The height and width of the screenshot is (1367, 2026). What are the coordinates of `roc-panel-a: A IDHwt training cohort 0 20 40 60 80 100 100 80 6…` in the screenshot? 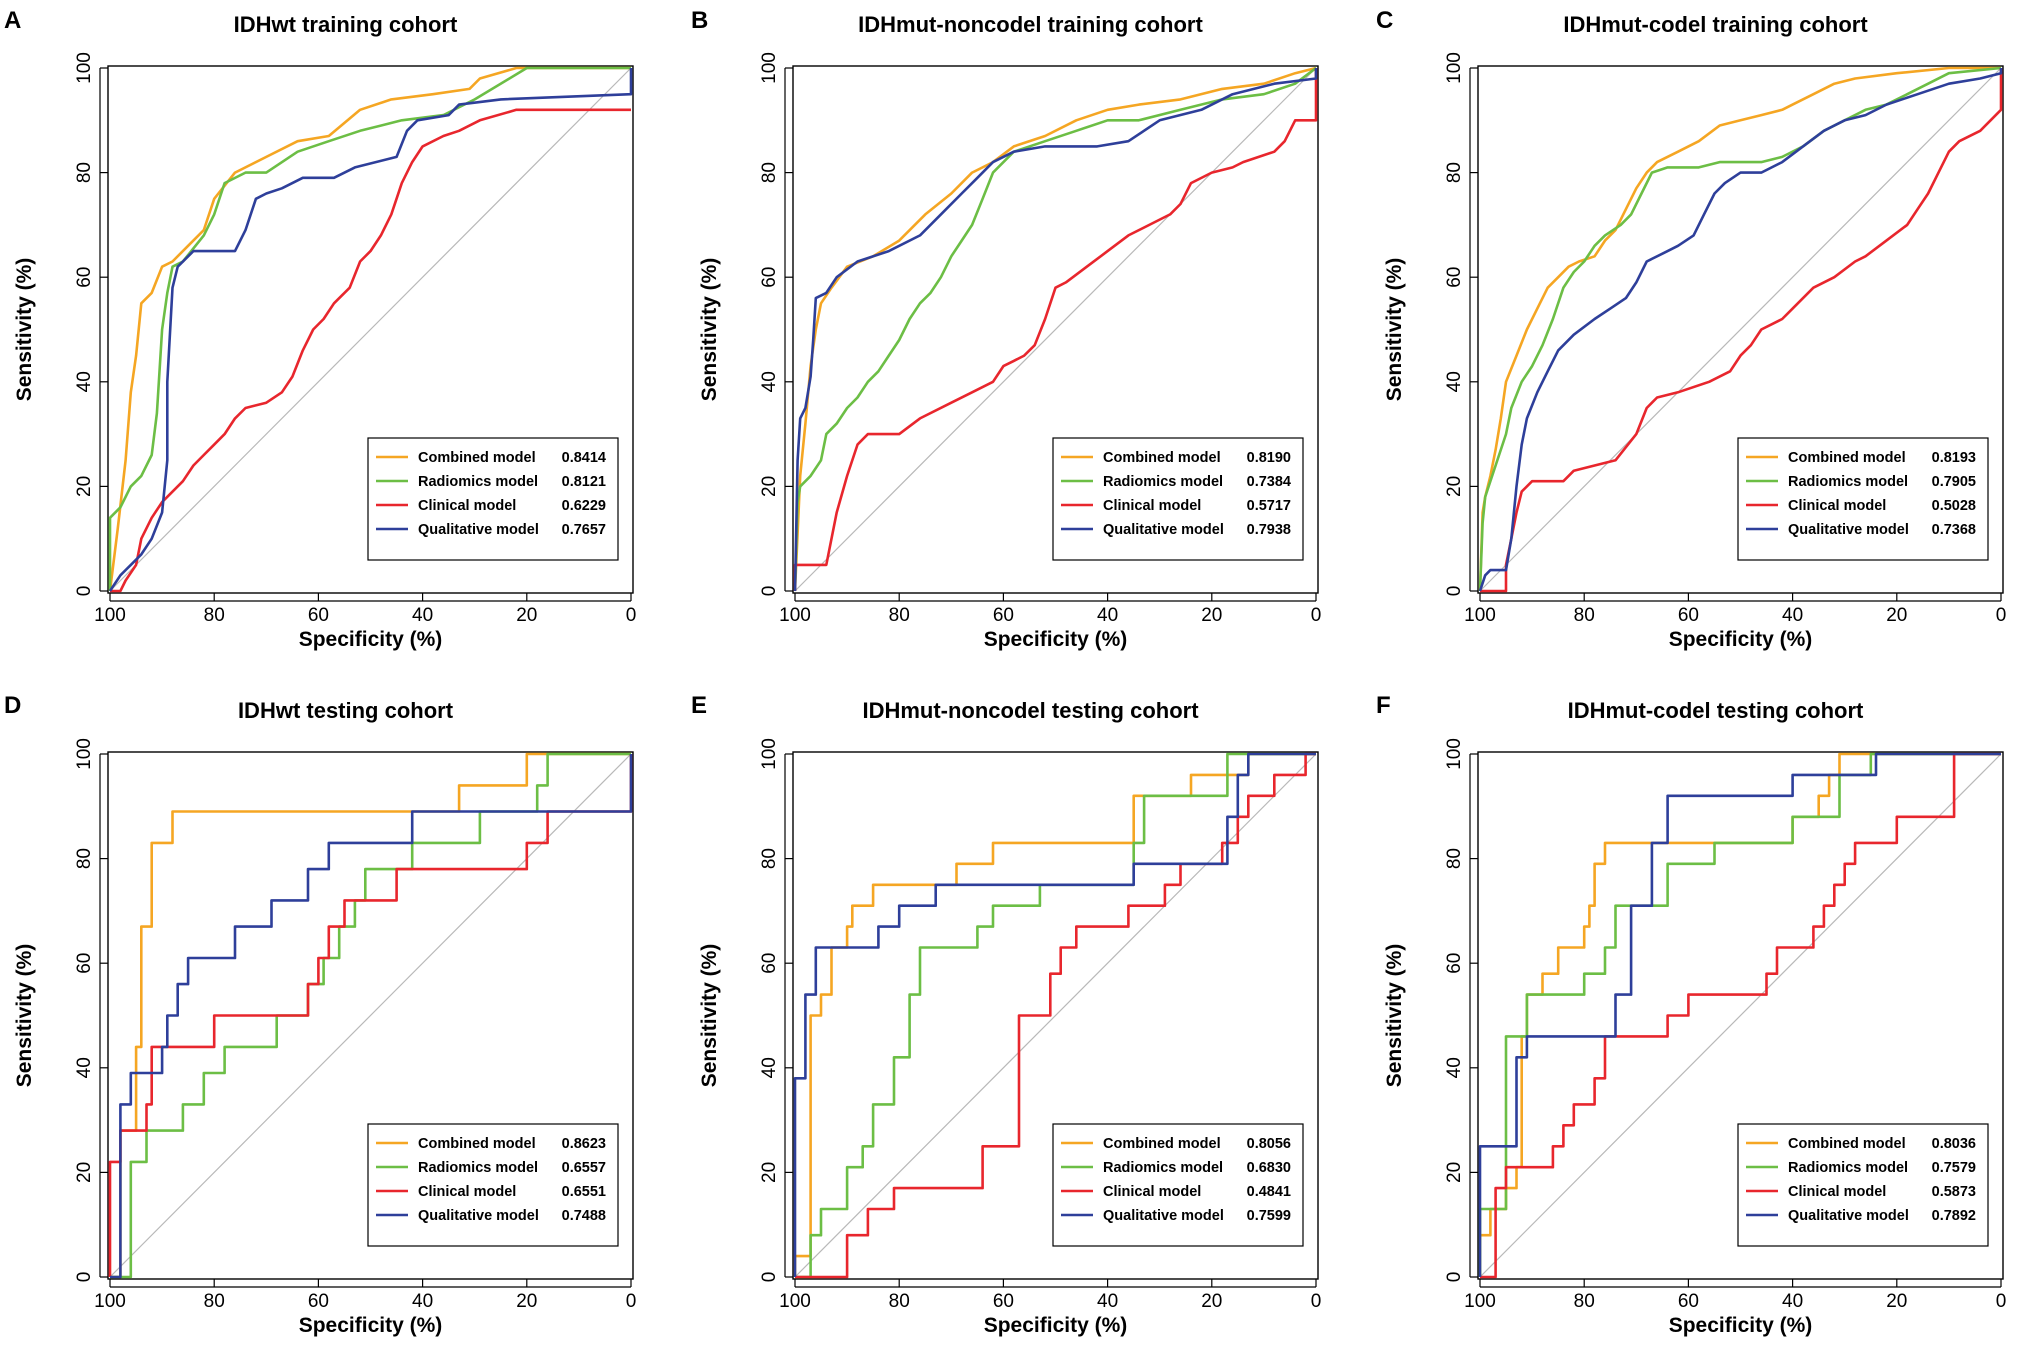 It's located at (320, 329).